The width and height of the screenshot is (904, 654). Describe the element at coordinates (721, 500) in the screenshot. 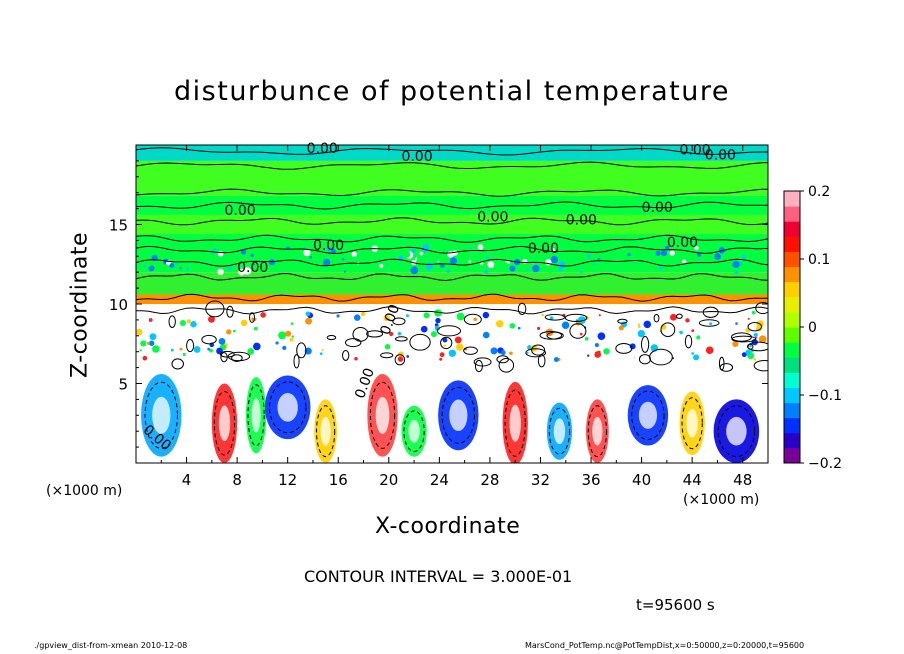

I see `x-unit-right: (×1000 m)` at that location.